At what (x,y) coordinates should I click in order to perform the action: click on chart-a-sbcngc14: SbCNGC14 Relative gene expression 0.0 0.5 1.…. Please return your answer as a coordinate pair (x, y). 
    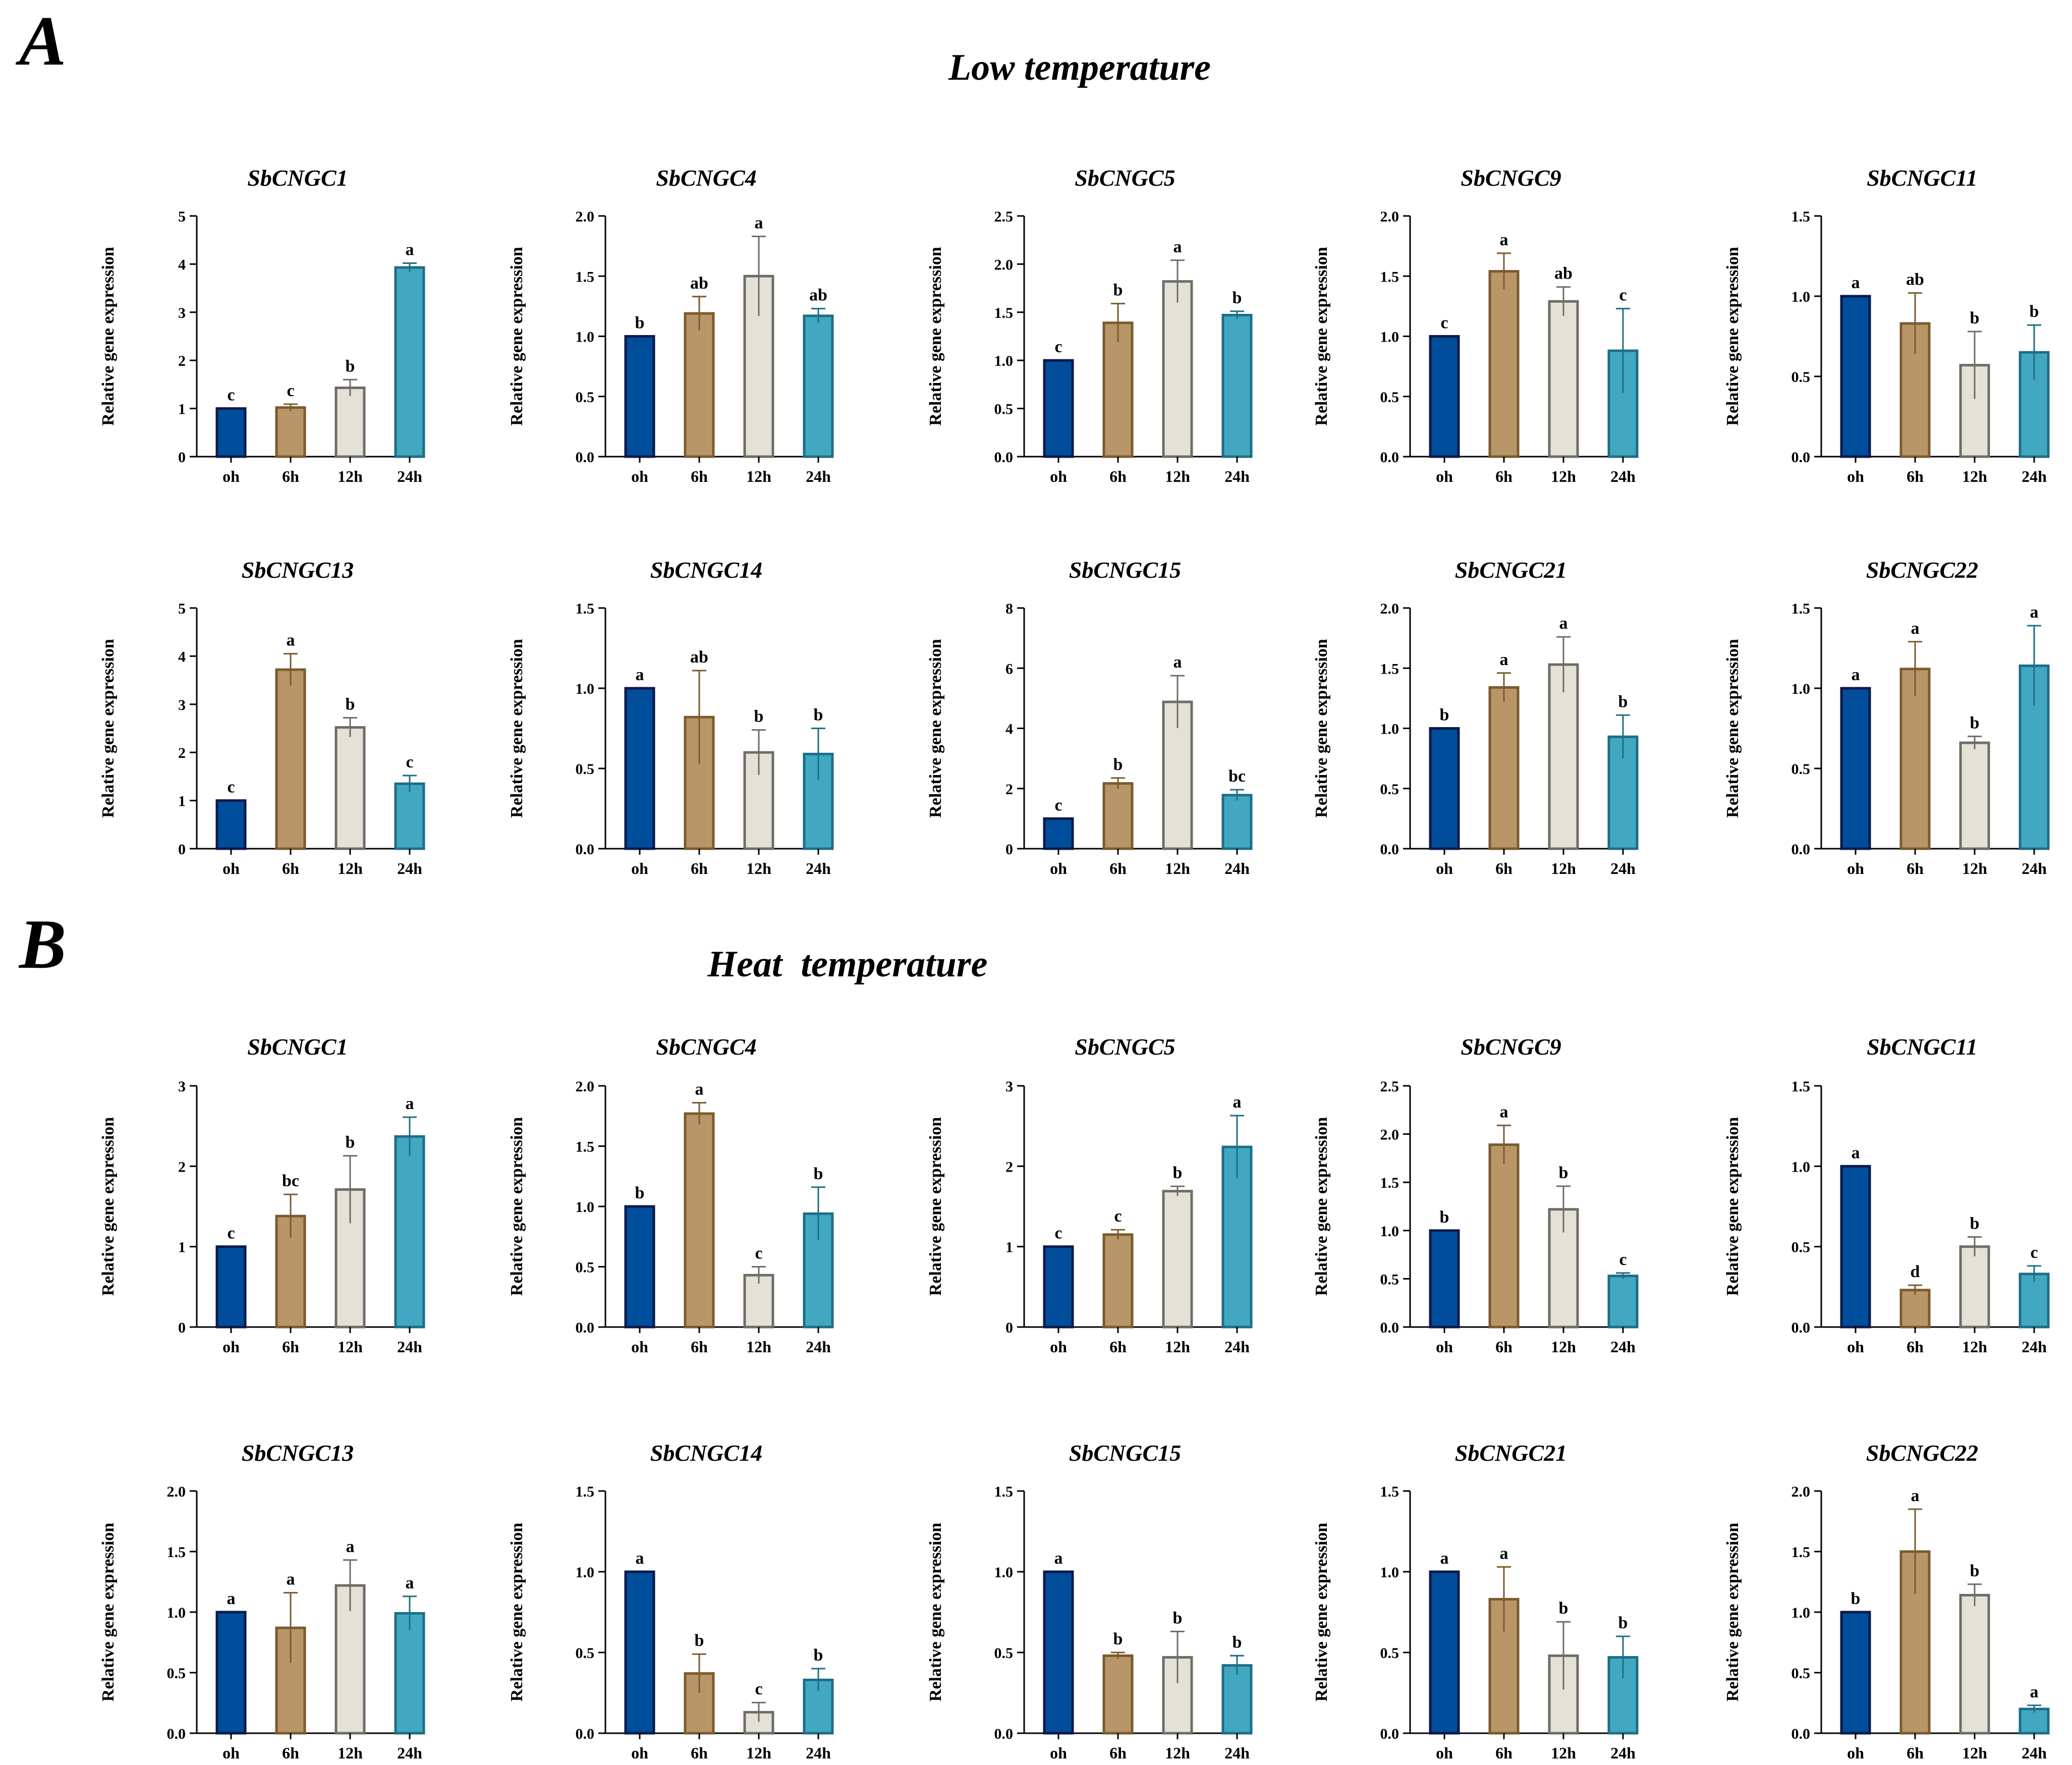
    Looking at the image, I should click on (671, 717).